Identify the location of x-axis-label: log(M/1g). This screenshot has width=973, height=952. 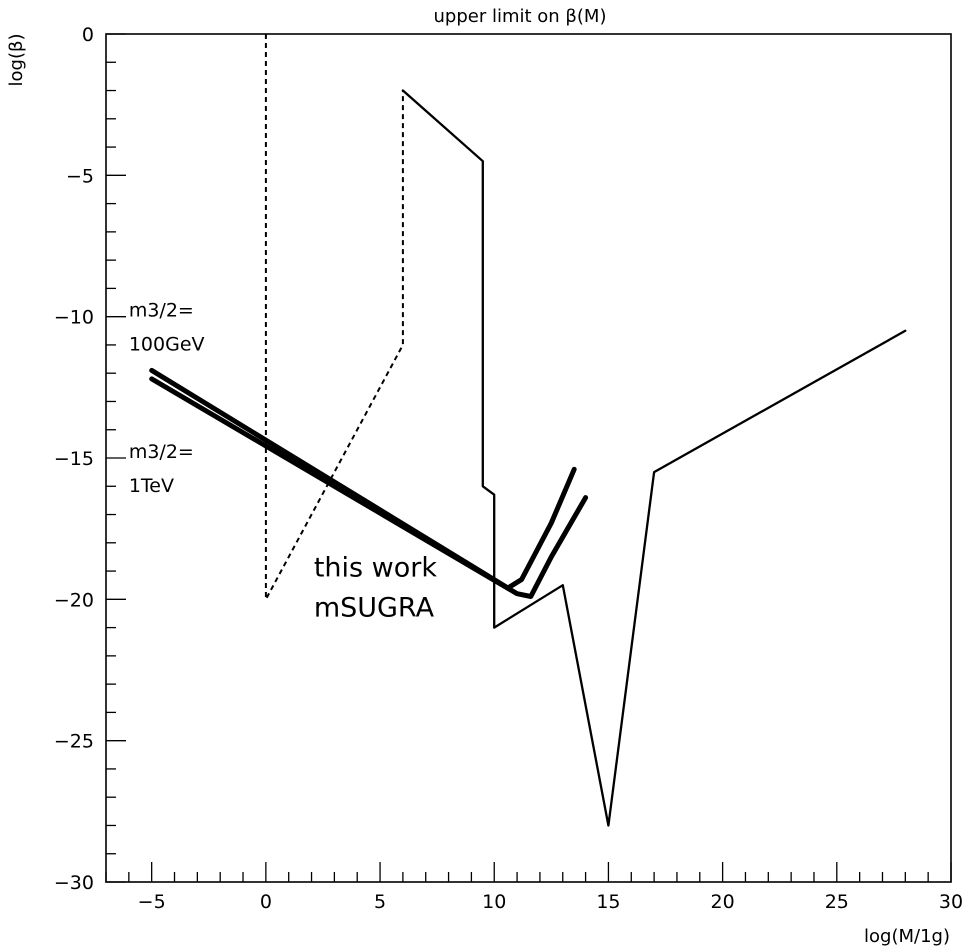
(907, 936).